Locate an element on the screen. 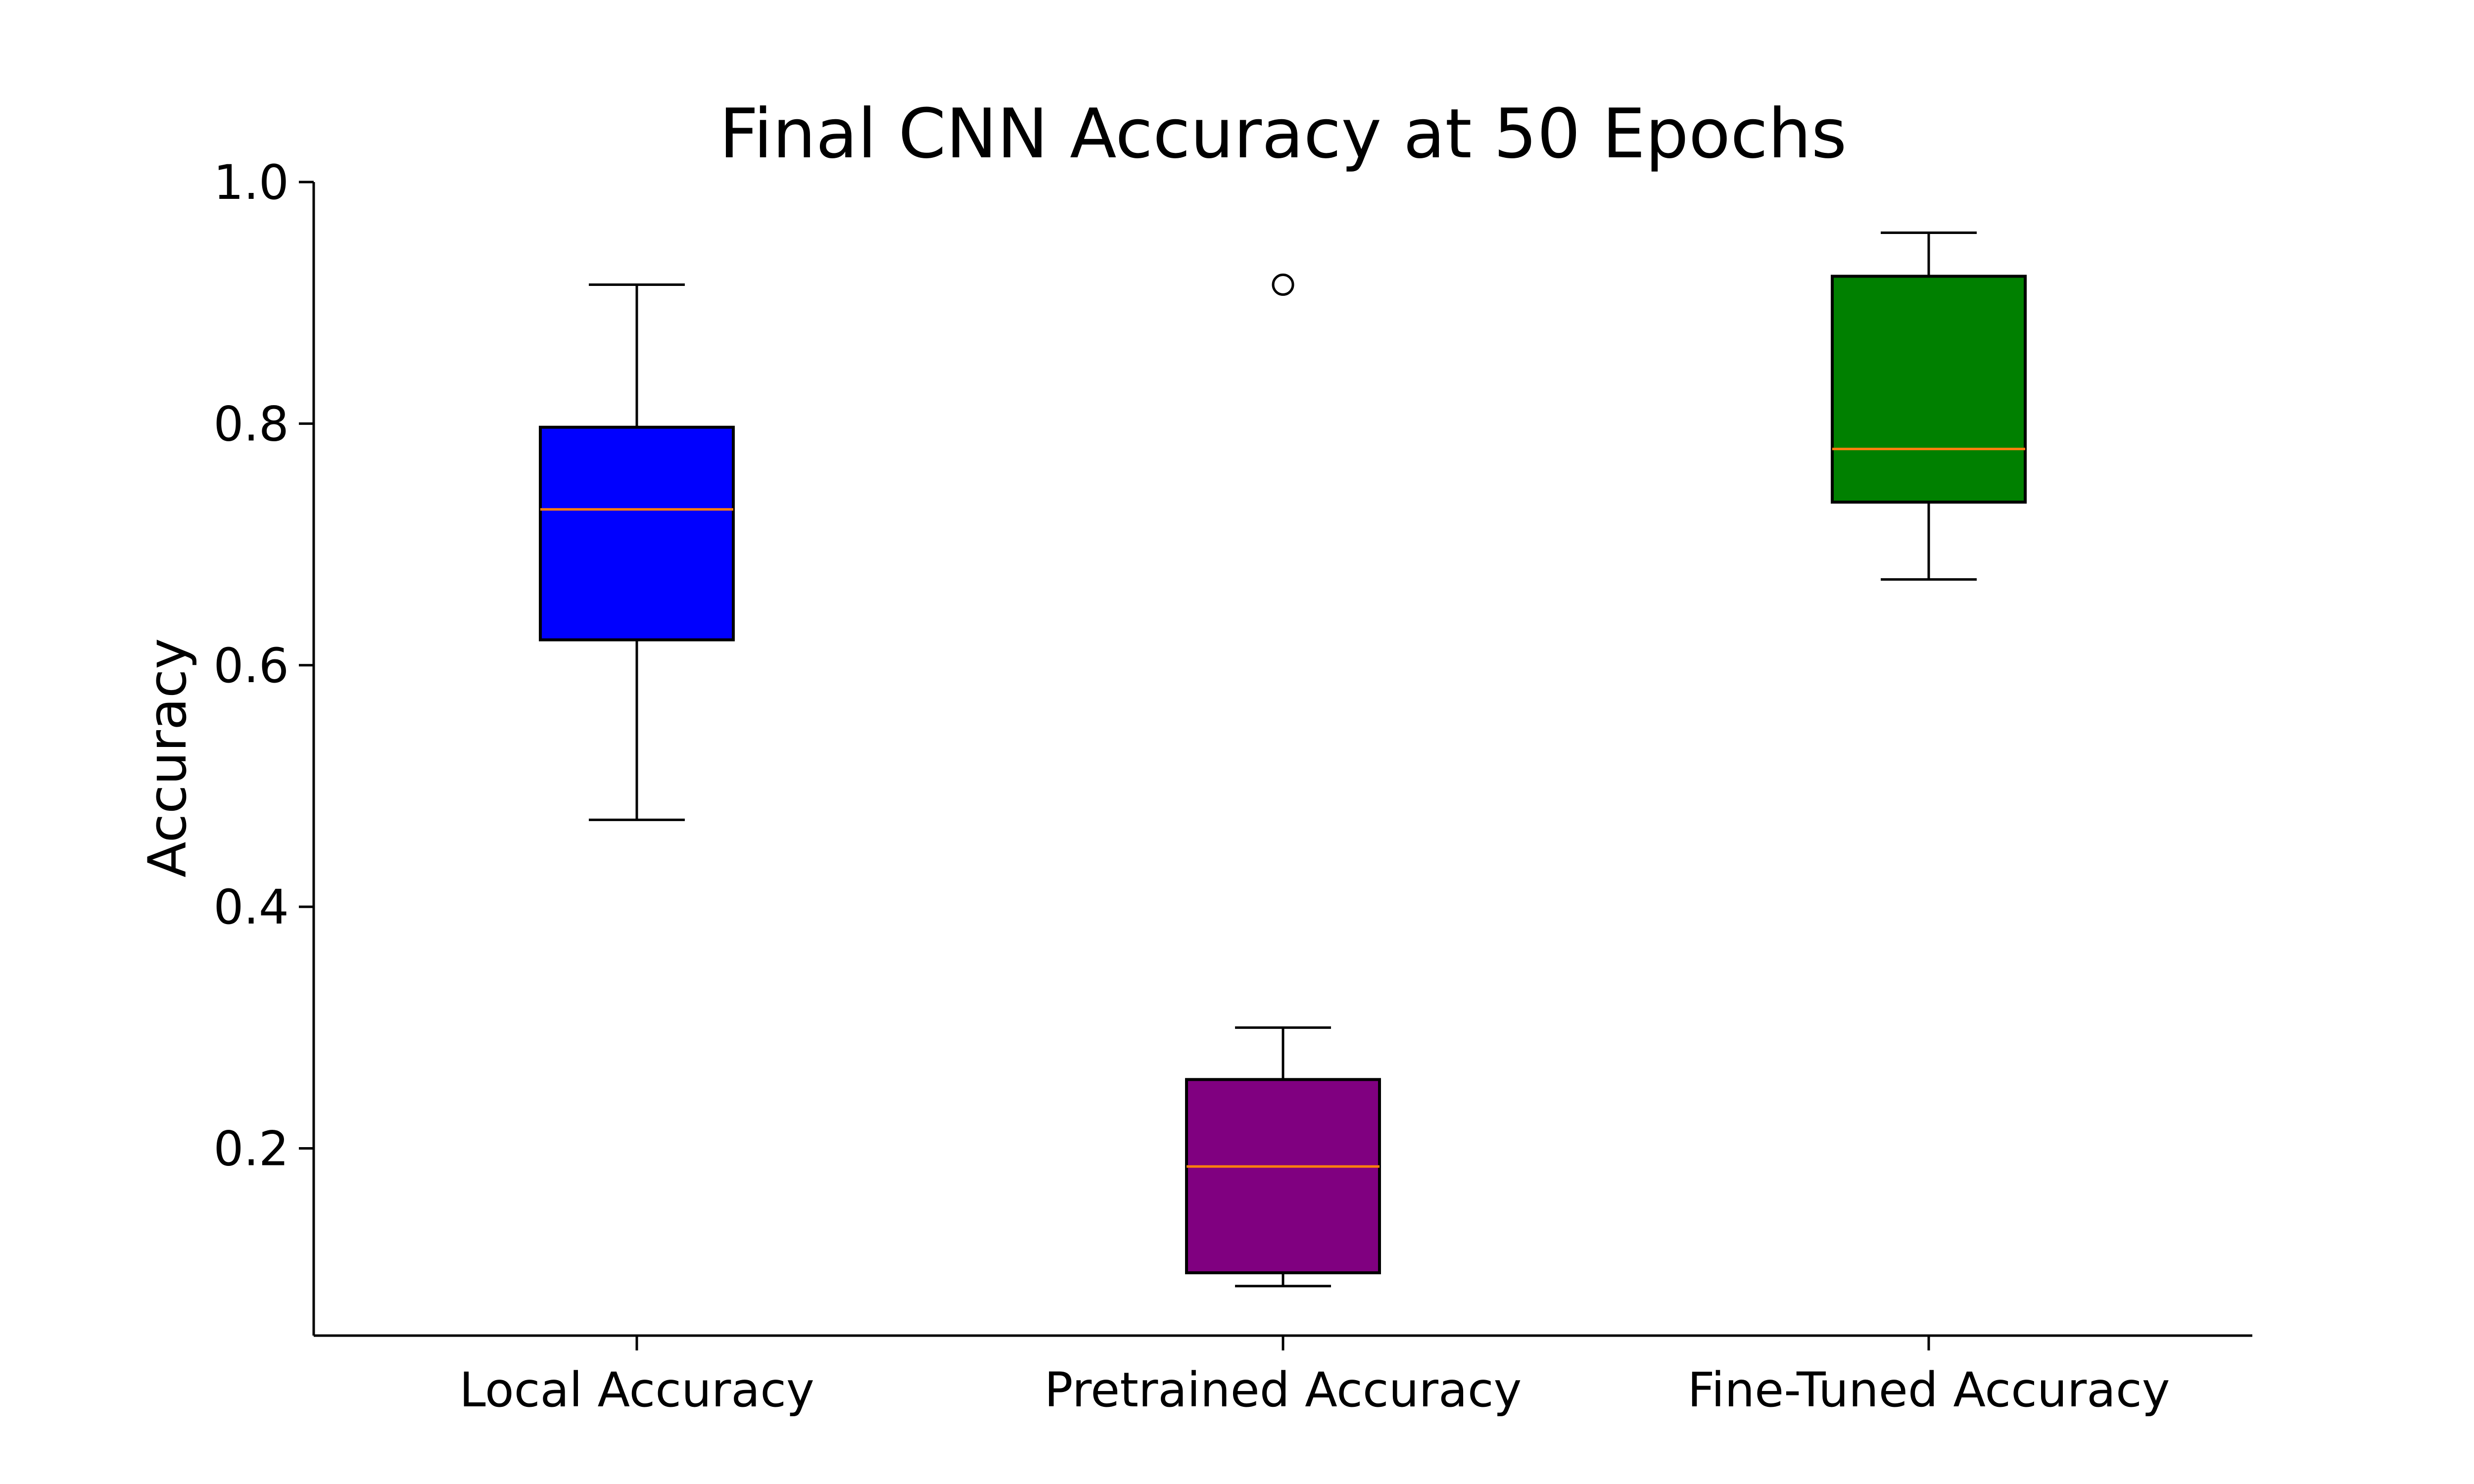 The width and height of the screenshot is (2474, 1484). y-tick-label: 0.4 is located at coordinates (251, 907).